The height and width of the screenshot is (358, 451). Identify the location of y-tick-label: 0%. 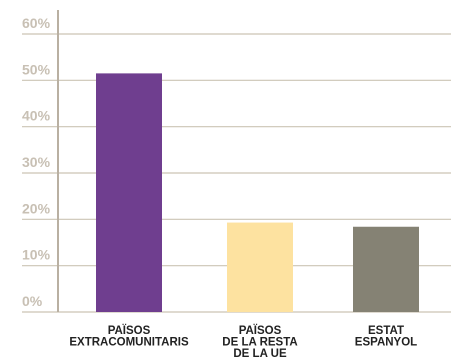
(32, 301).